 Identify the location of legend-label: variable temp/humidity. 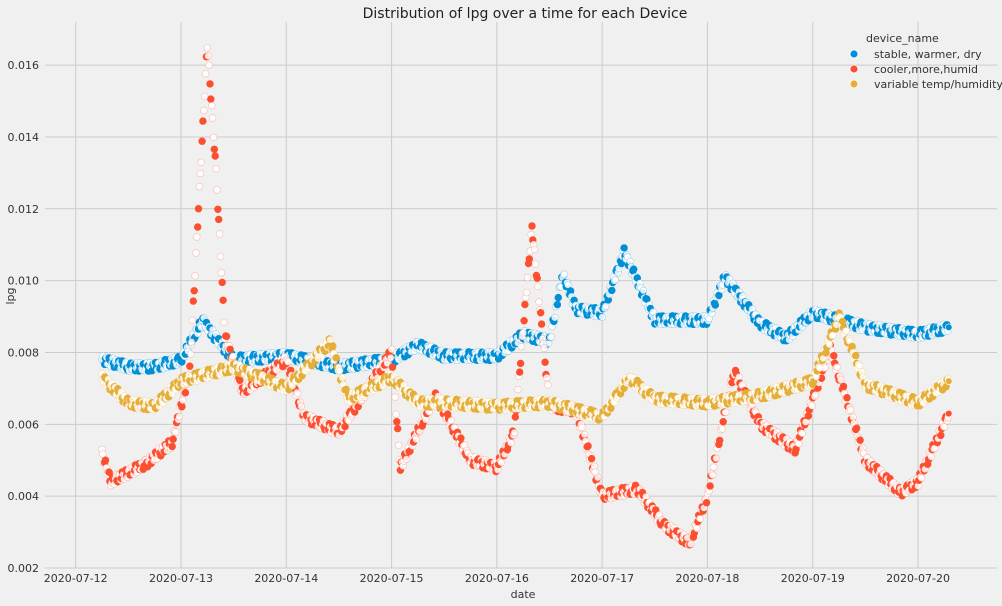
(938, 84).